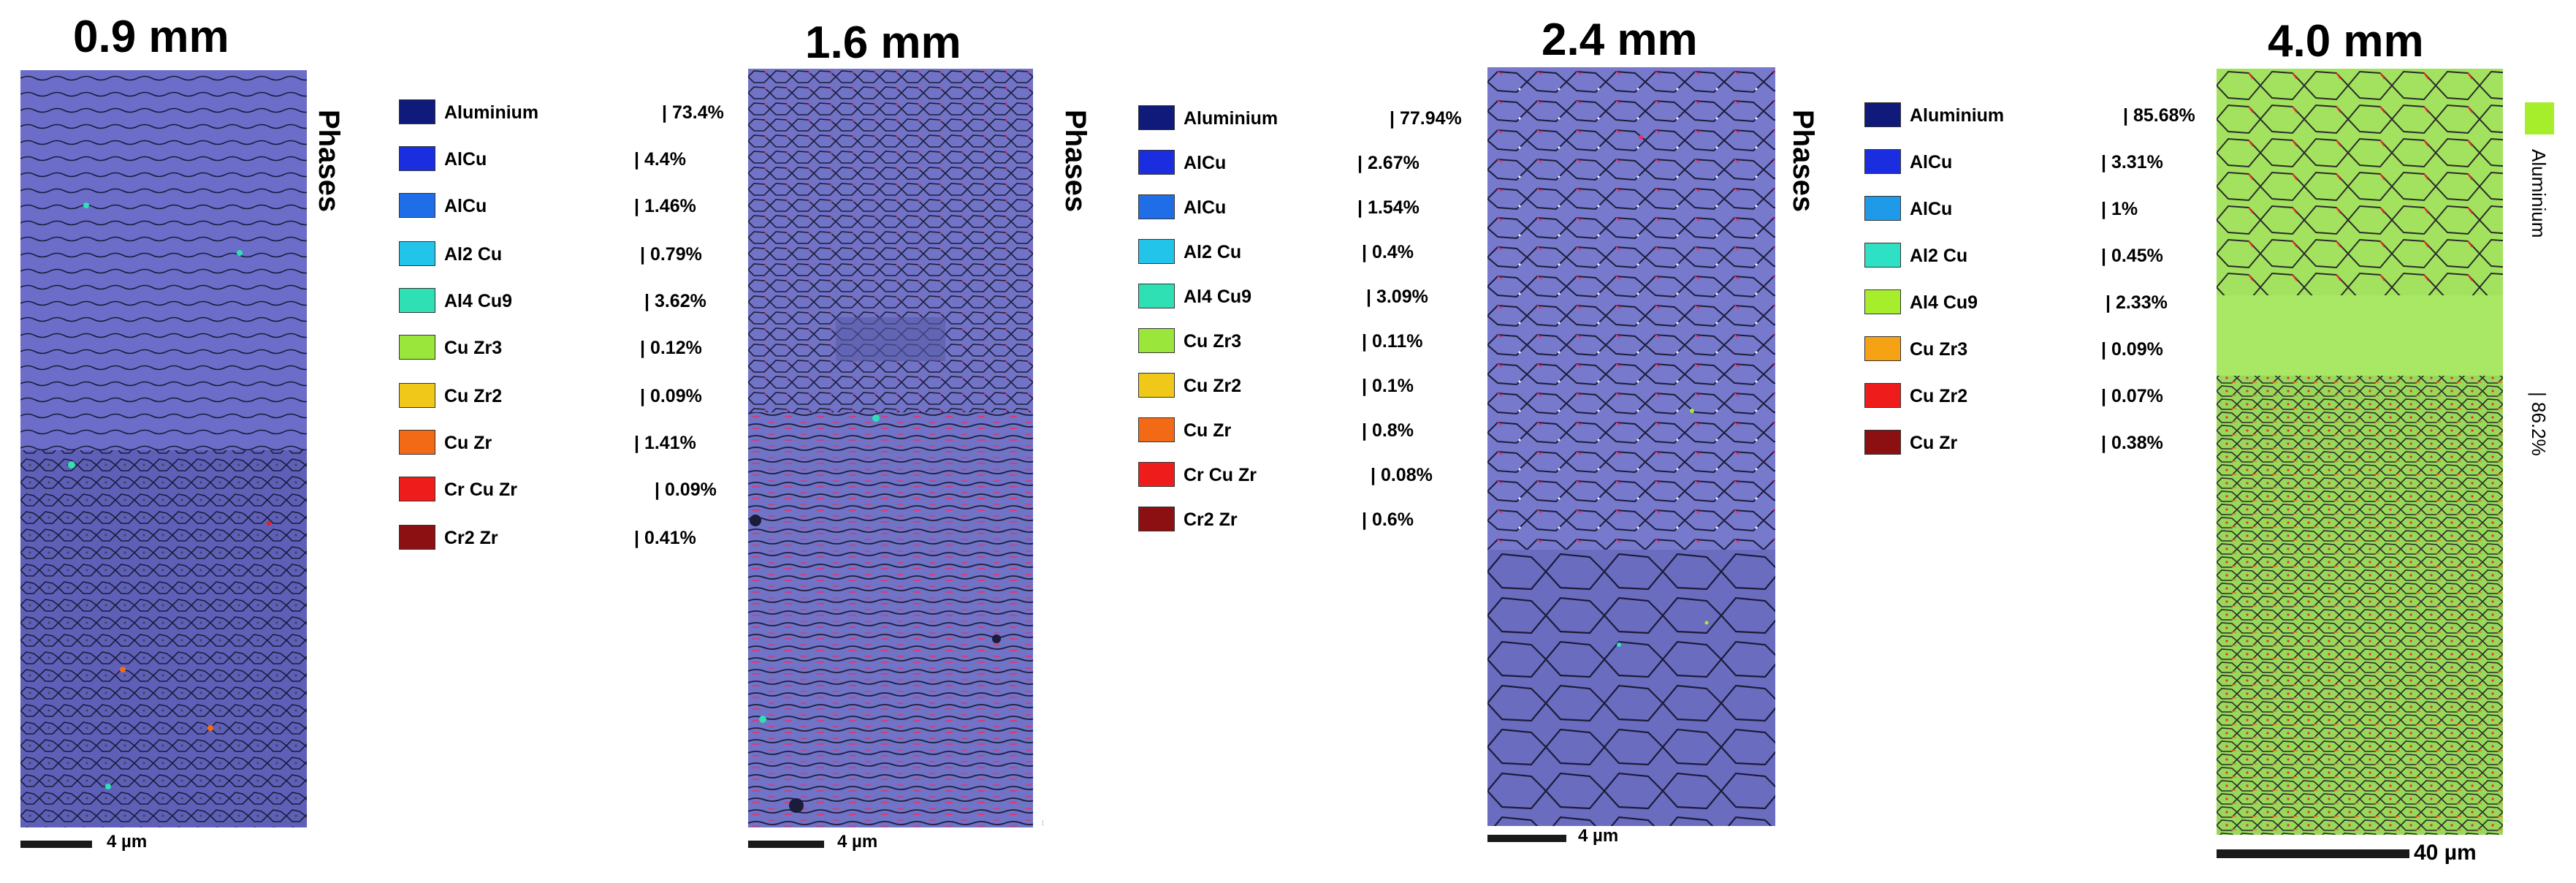  What do you see at coordinates (474, 396) in the screenshot?
I see `legend-name: Cu Zr2` at bounding box center [474, 396].